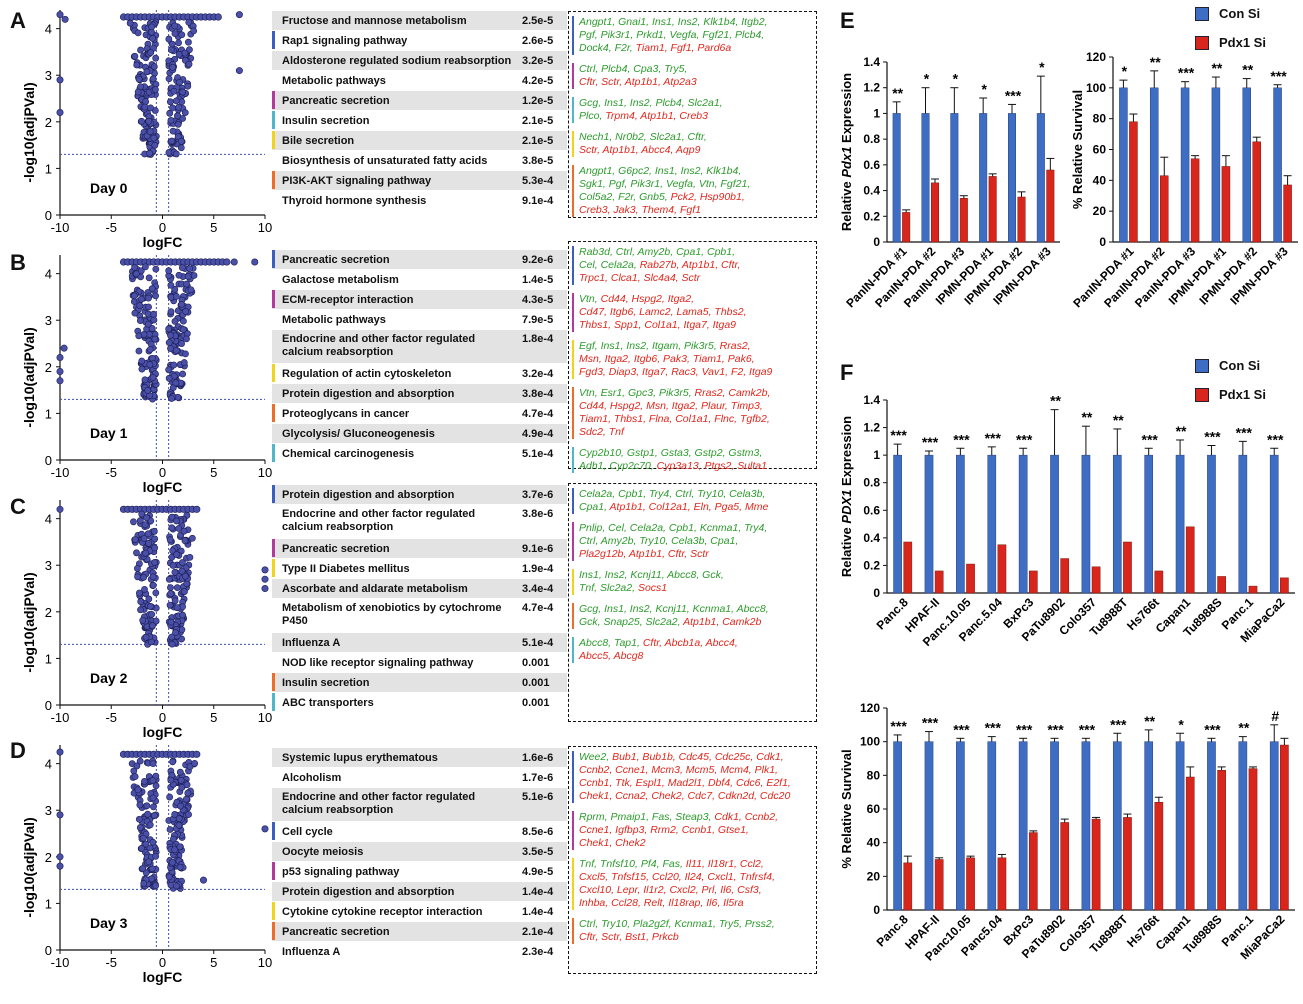 The width and height of the screenshot is (1303, 1004). Describe the element at coordinates (870, 708) in the screenshot. I see `y-tick-label: 120` at that location.